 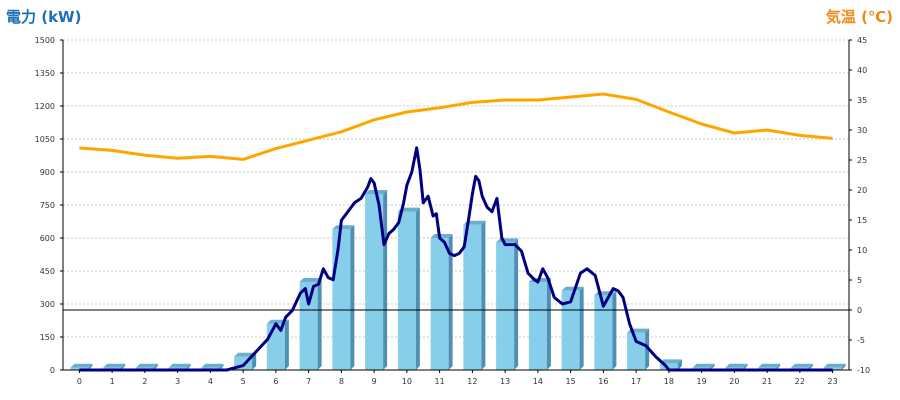 What do you see at coordinates (210, 381) in the screenshot?
I see `x-tick-label: 4` at bounding box center [210, 381].